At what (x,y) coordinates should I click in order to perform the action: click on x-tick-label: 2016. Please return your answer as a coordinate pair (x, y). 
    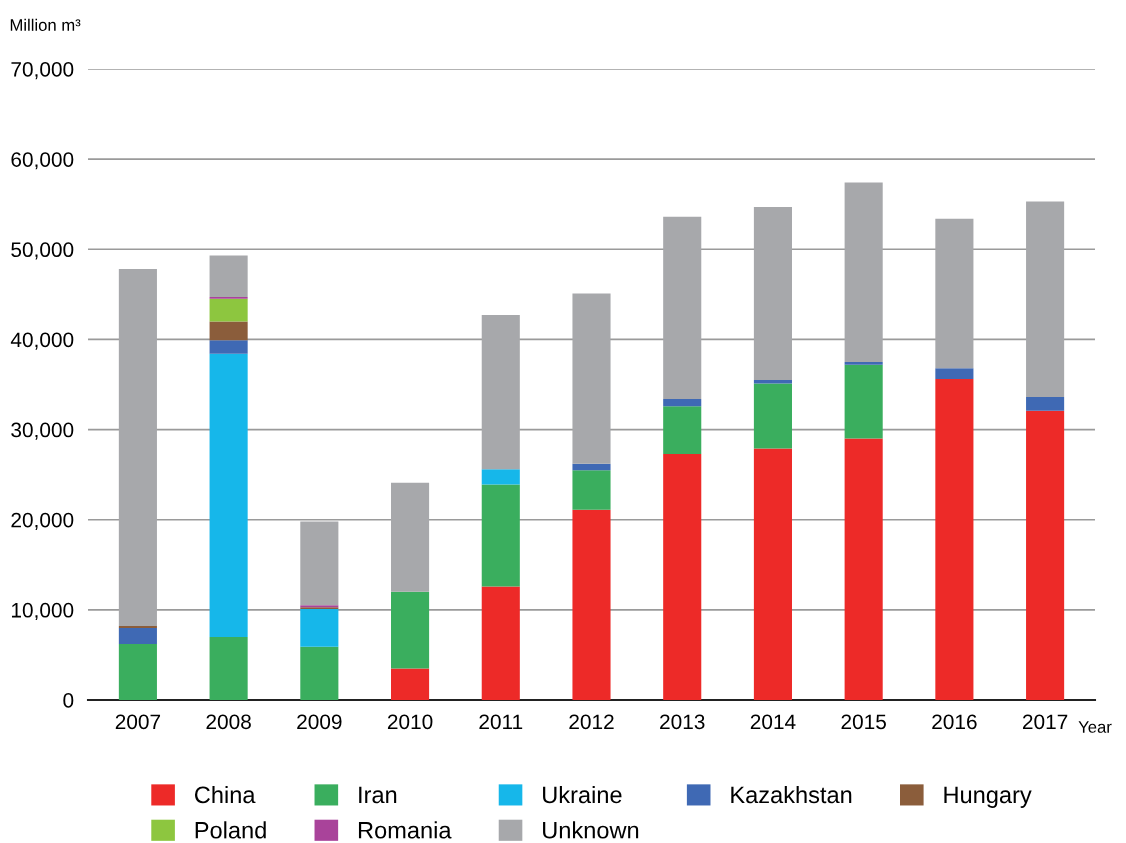
    Looking at the image, I should click on (954, 722).